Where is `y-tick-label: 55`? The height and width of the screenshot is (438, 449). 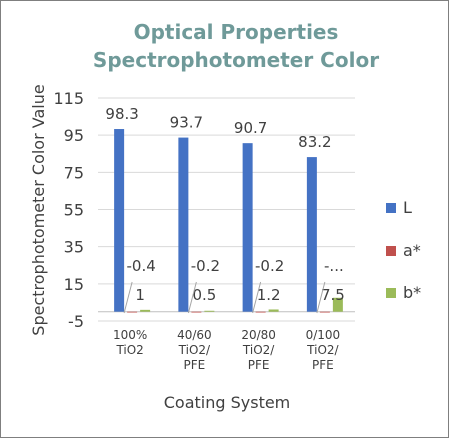 y-tick-label: 55 is located at coordinates (74, 210).